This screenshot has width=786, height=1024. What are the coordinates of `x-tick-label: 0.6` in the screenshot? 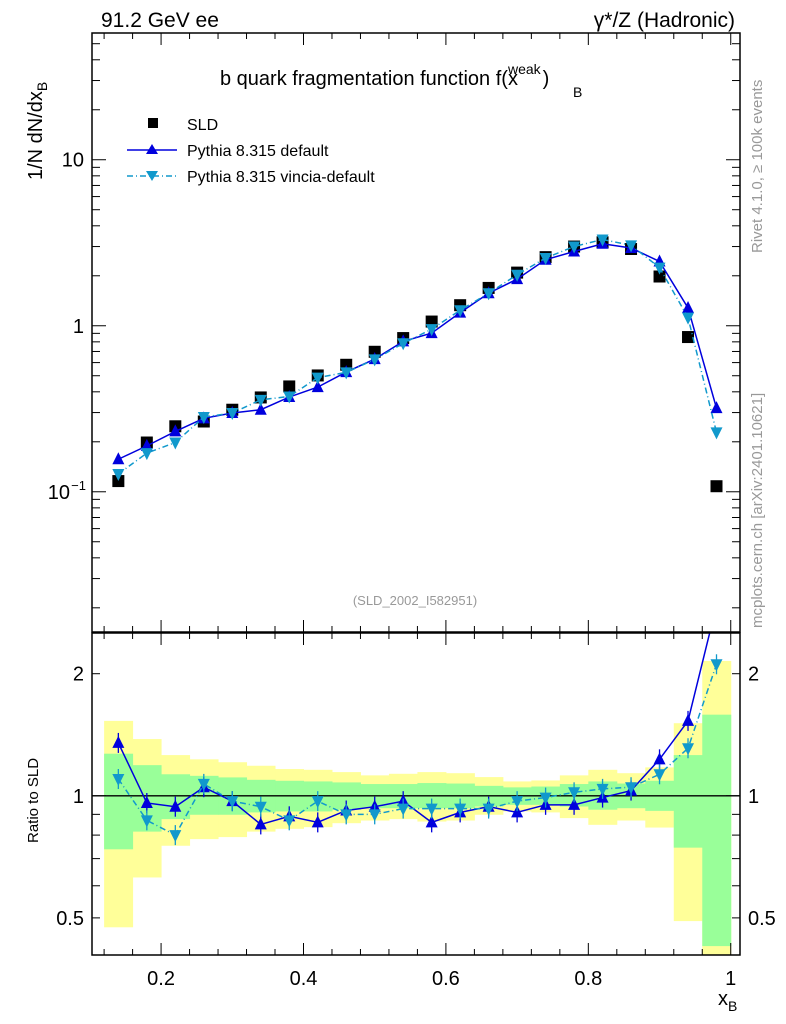 It's located at (446, 979).